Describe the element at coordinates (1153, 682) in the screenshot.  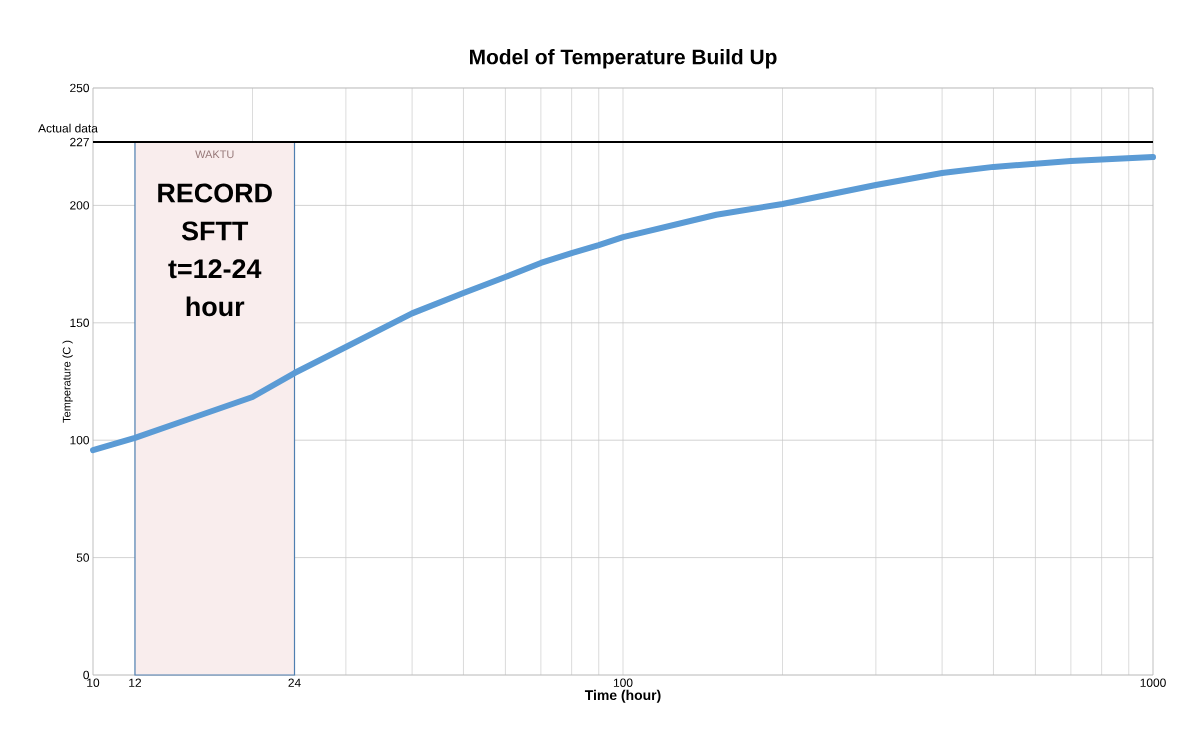
I see `x-tick-label: 1000` at that location.